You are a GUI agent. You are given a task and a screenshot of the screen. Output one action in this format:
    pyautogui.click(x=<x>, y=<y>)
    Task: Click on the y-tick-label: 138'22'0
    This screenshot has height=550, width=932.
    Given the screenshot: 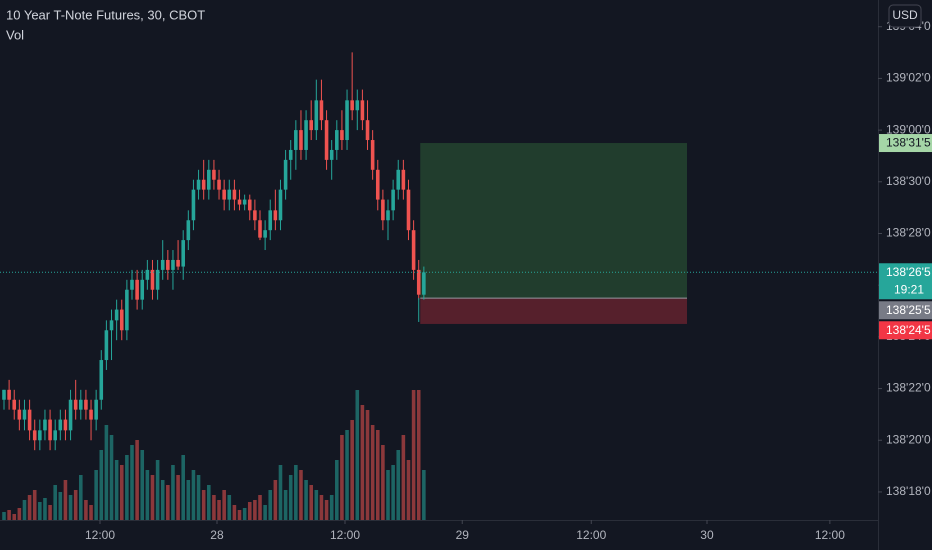 What is the action you would take?
    pyautogui.click(x=908, y=388)
    